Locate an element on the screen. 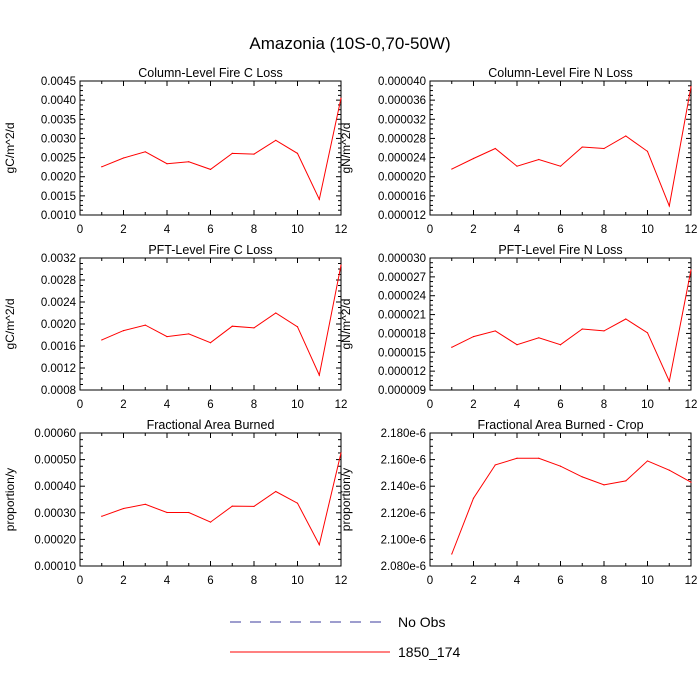 Image resolution: width=700 pixels, height=700 pixels. y-tick-label: 0.0012 is located at coordinates (58, 369).